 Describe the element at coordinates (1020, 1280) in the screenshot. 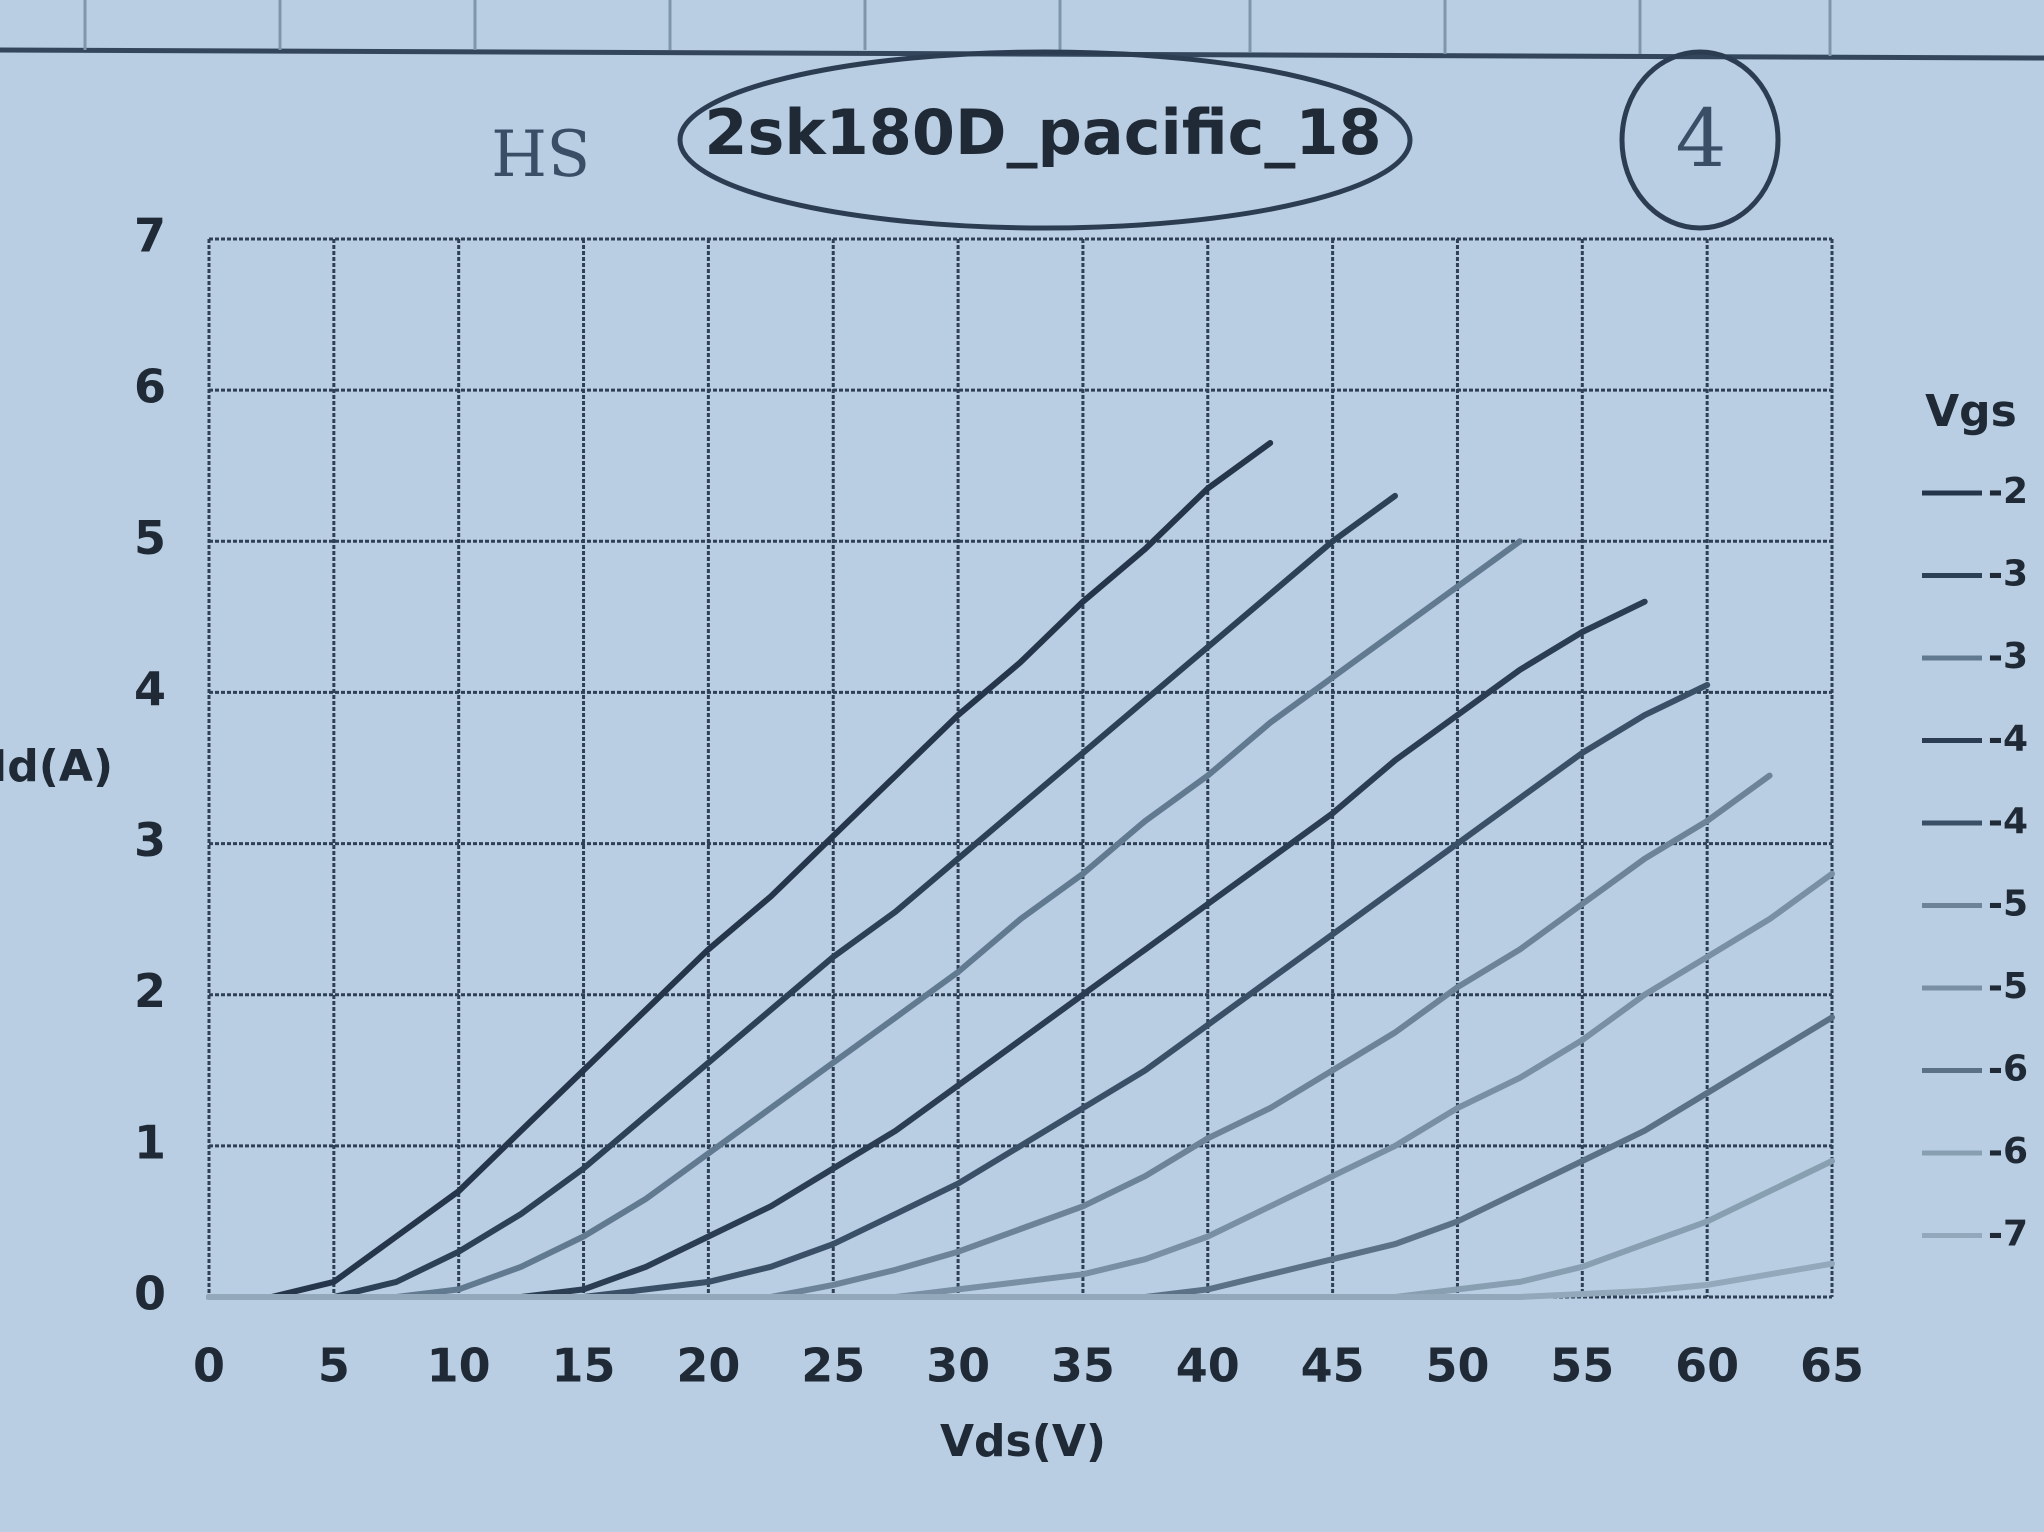

I see `series-line` at that location.